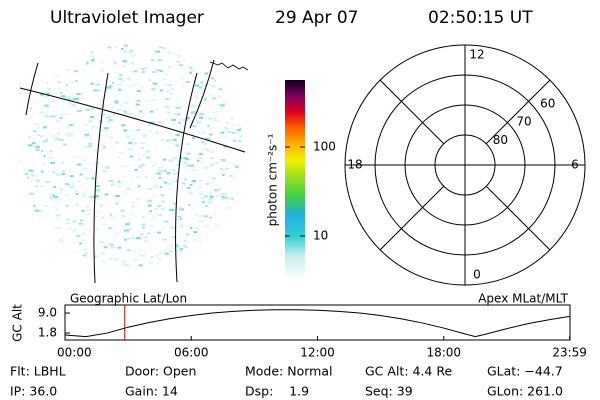 The height and width of the screenshot is (400, 600). I want to click on x-tick-label: 00:00, so click(74, 353).